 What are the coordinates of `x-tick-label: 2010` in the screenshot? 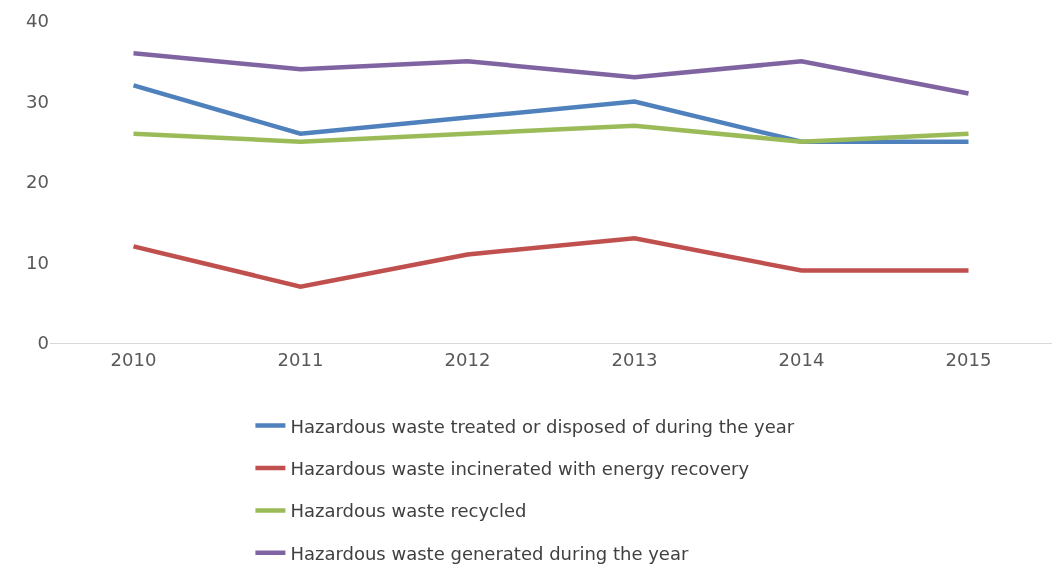 It's located at (133, 359).